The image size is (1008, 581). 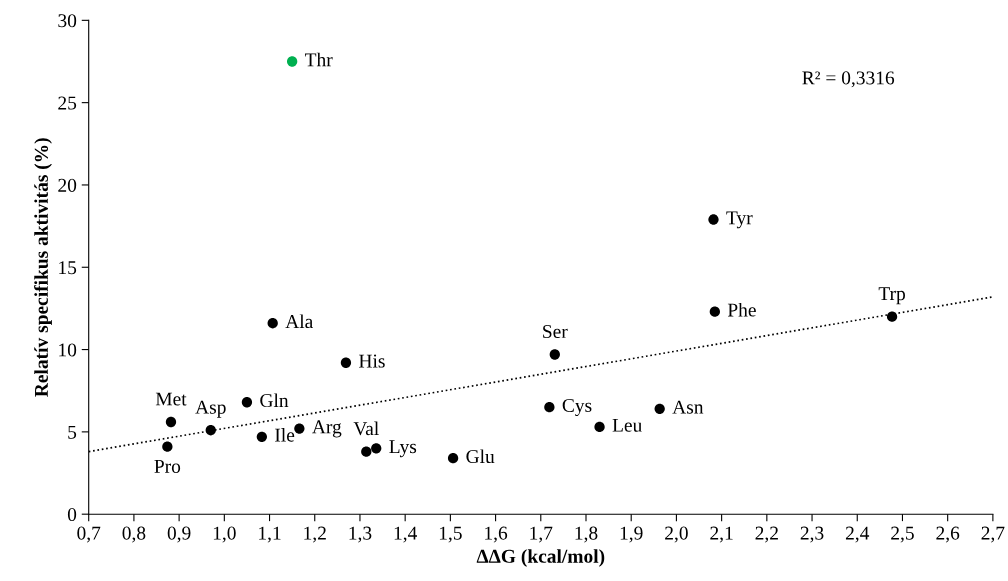 What do you see at coordinates (224, 534) in the screenshot?
I see `x-tick-label: 1,0` at bounding box center [224, 534].